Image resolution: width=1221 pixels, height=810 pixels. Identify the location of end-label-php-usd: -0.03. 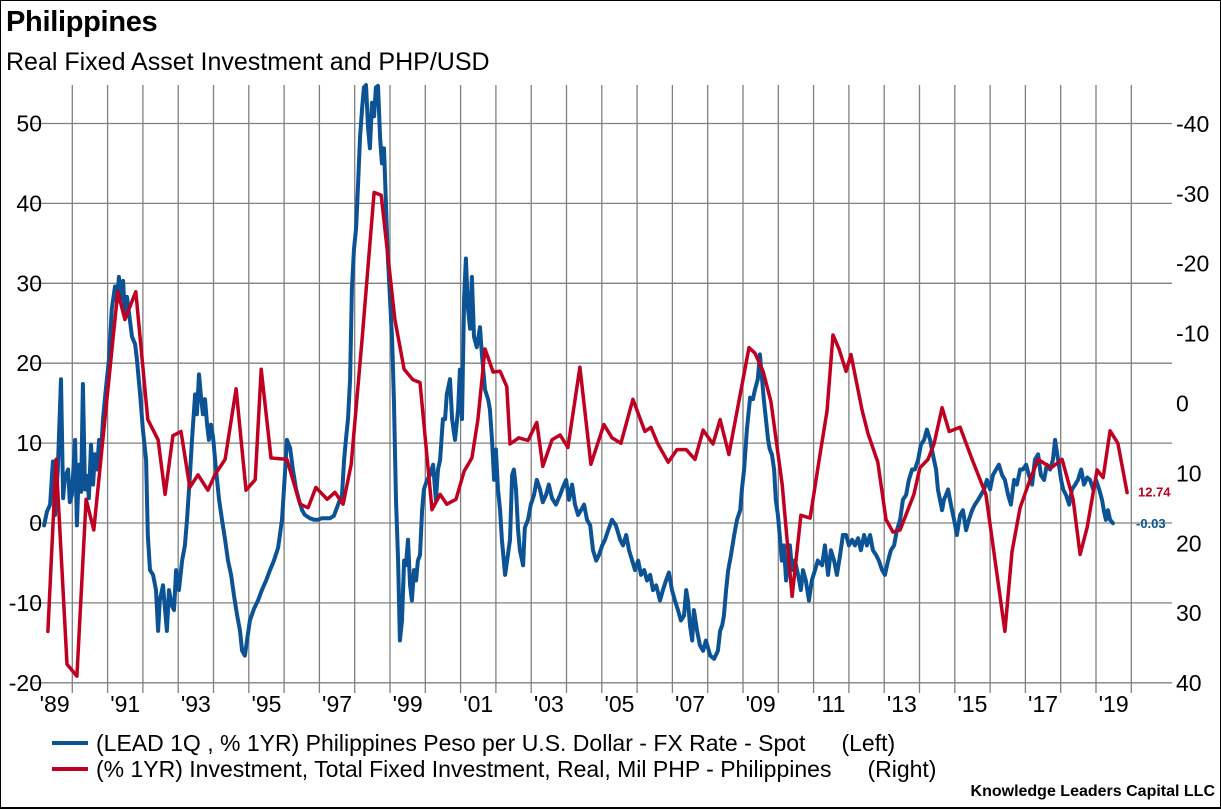
(1151, 523).